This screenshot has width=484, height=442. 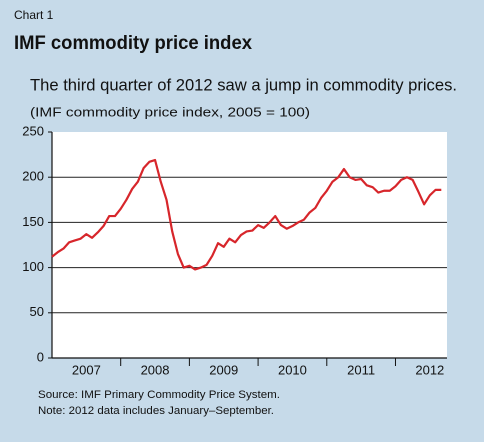 I want to click on y-tick-label: 200, so click(x=33, y=176).